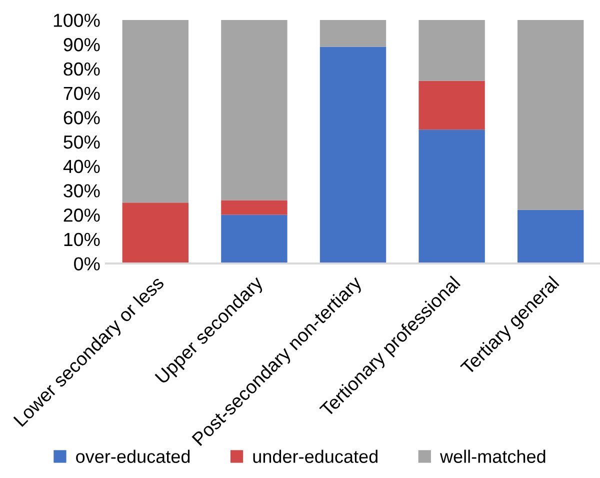 The image size is (600, 478). Describe the element at coordinates (315, 456) in the screenshot. I see `legend-label: under-educated` at that location.